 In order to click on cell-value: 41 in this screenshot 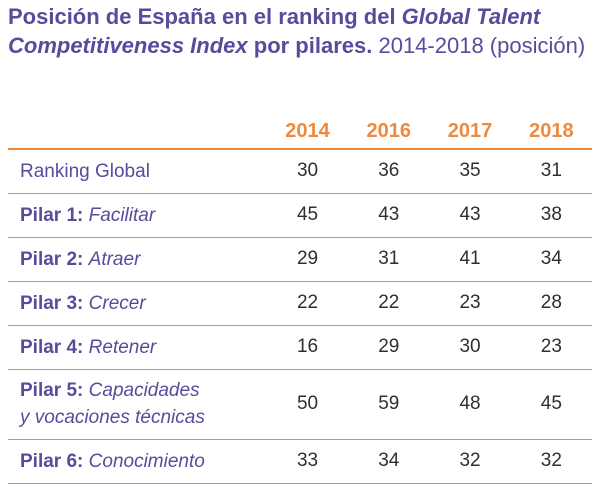, I will do `click(470, 258)`.